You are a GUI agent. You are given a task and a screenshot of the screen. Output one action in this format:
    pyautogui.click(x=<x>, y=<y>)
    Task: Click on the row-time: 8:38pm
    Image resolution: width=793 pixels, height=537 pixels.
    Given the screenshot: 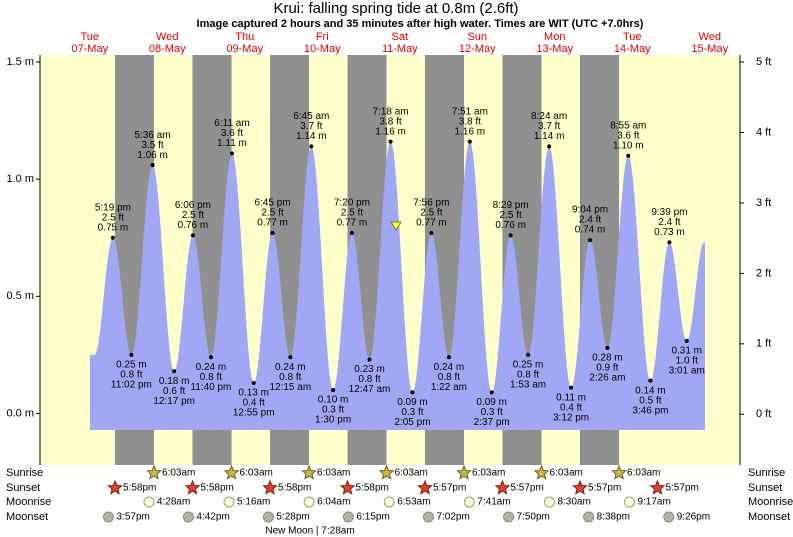 What is the action you would take?
    pyautogui.click(x=613, y=517)
    